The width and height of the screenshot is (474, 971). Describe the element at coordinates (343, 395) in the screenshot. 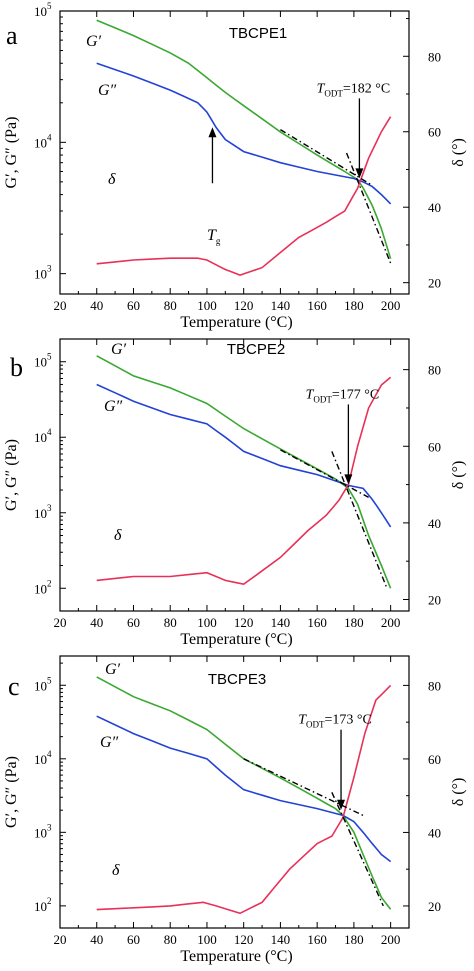

I see `odt-label: TODT=177 °C` at that location.